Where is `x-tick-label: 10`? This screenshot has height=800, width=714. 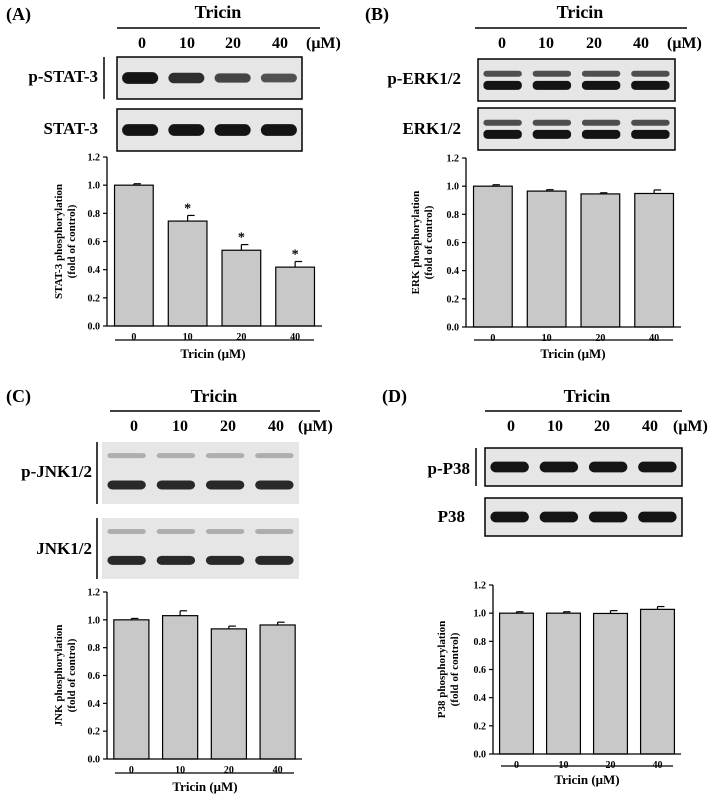 x-tick-label: 10 is located at coordinates (180, 770).